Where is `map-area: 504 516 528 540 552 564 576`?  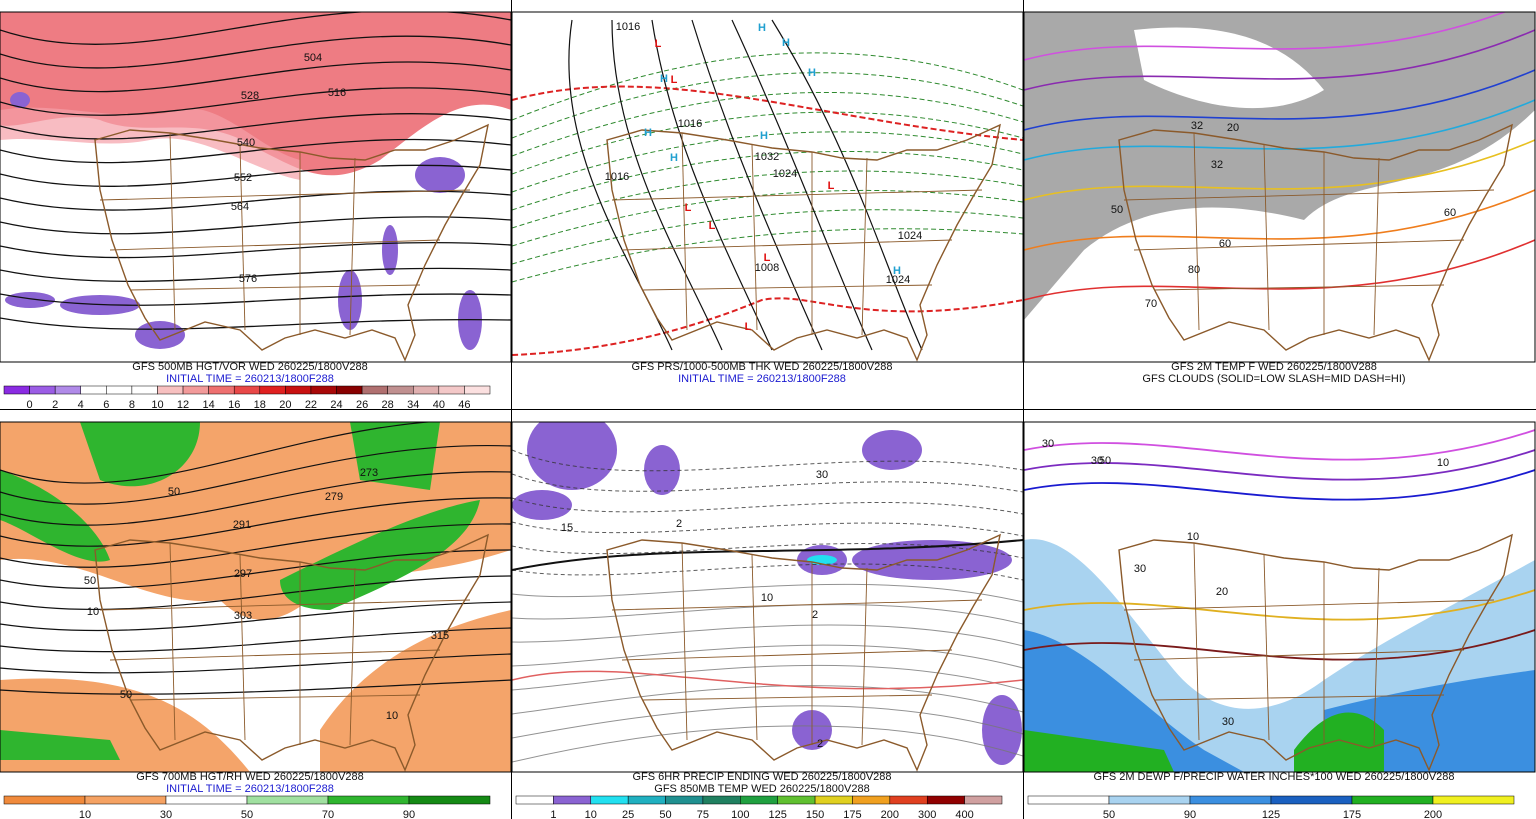
map-area: 504 516 528 540 552 564 576 is located at coordinates (255, 187).